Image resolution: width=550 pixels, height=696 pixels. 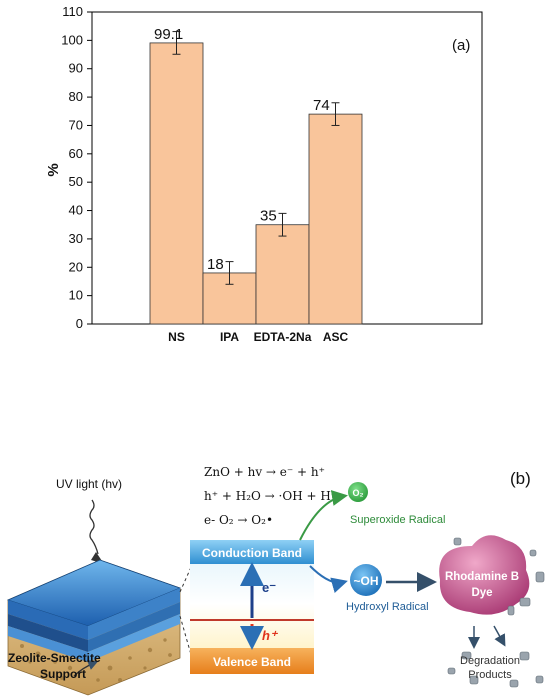 What do you see at coordinates (76, 96) in the screenshot?
I see `y-tick-label: 80` at bounding box center [76, 96].